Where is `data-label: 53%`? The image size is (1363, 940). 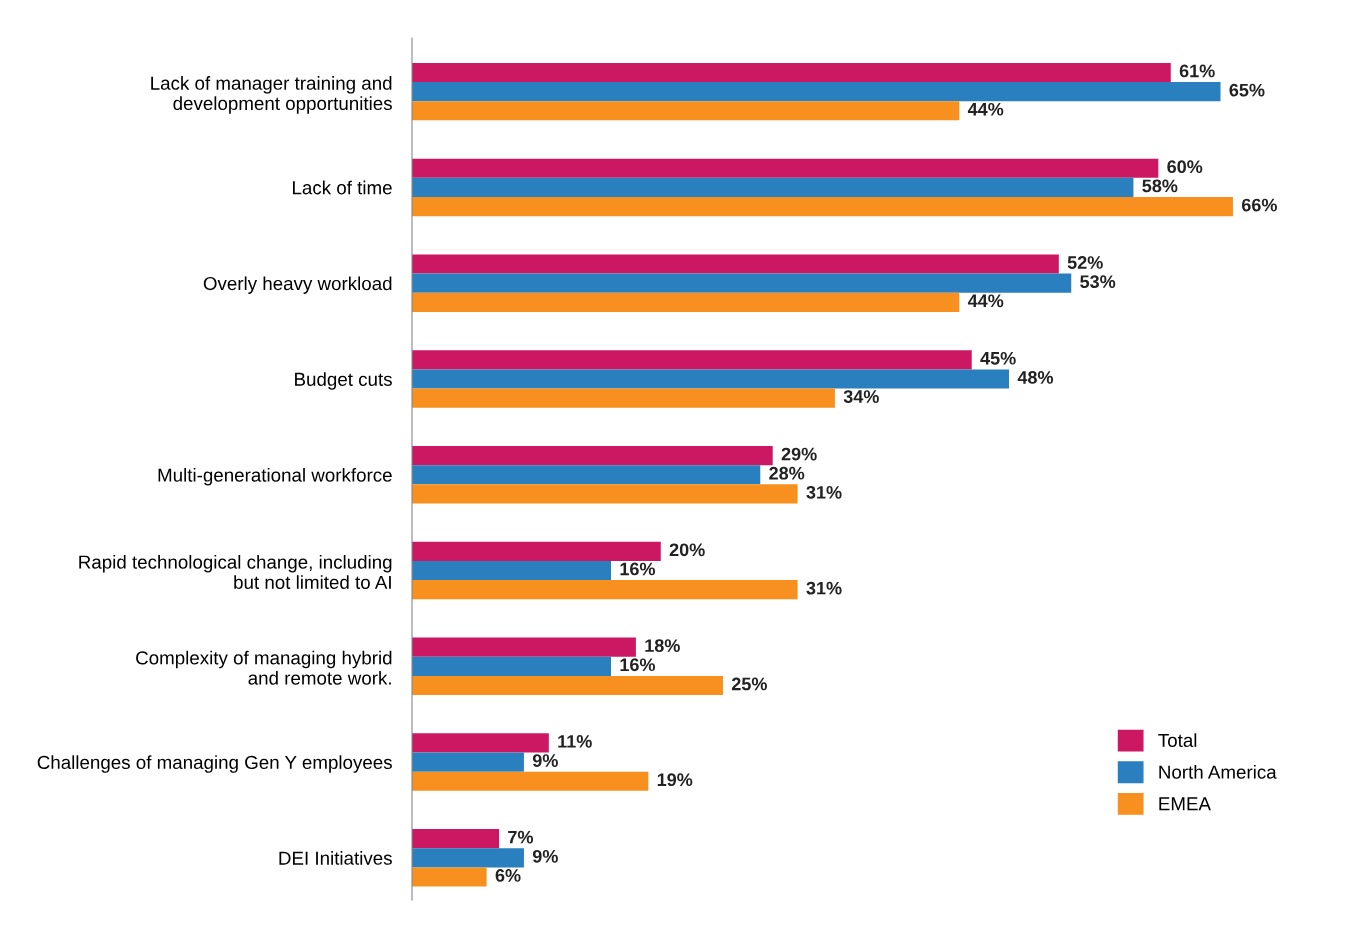 data-label: 53% is located at coordinates (1098, 282).